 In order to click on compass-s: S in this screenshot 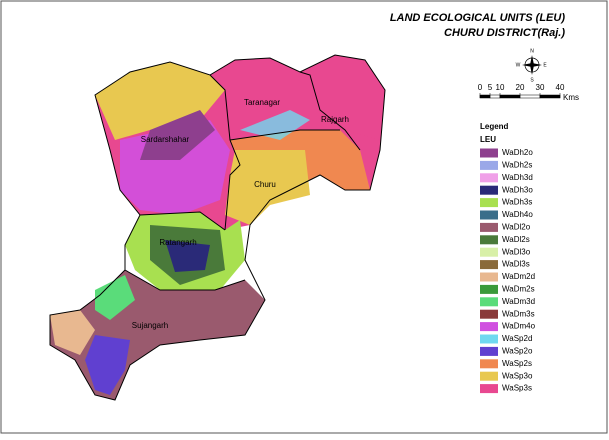, I will do `click(532, 80)`.